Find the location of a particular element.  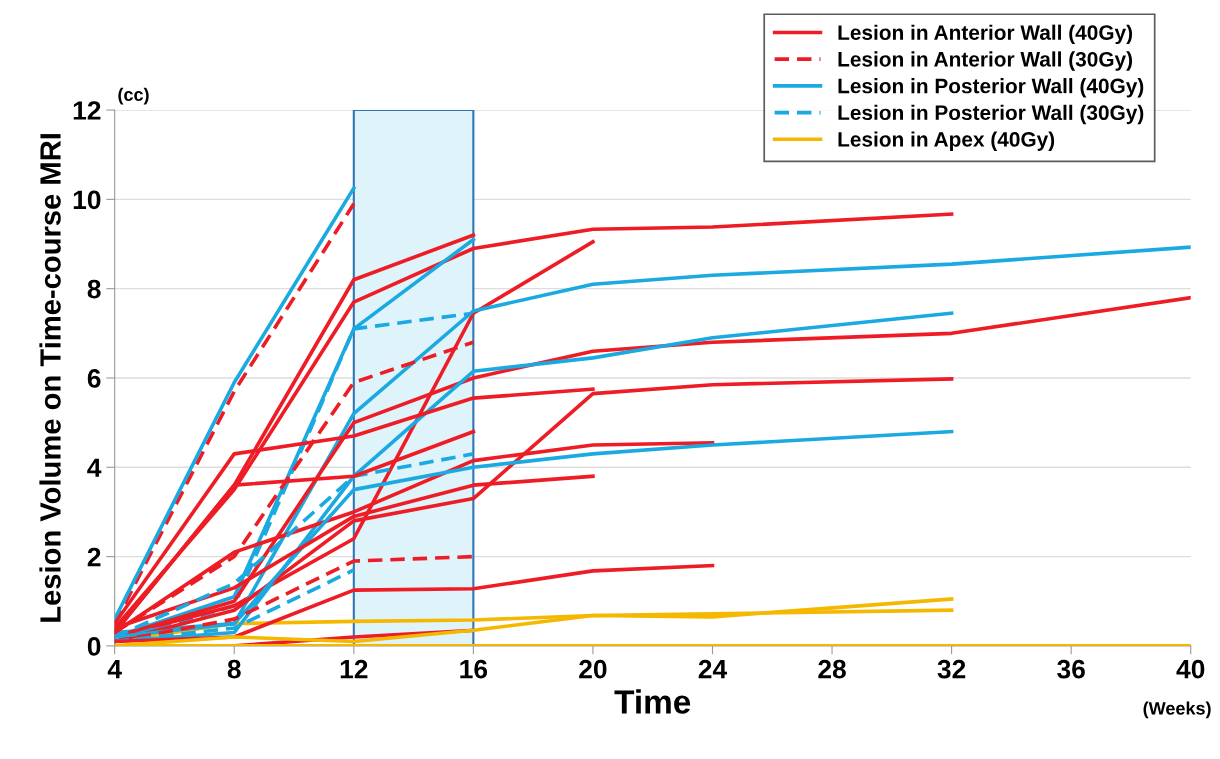

y-tick-label: 10 is located at coordinates (87, 200).